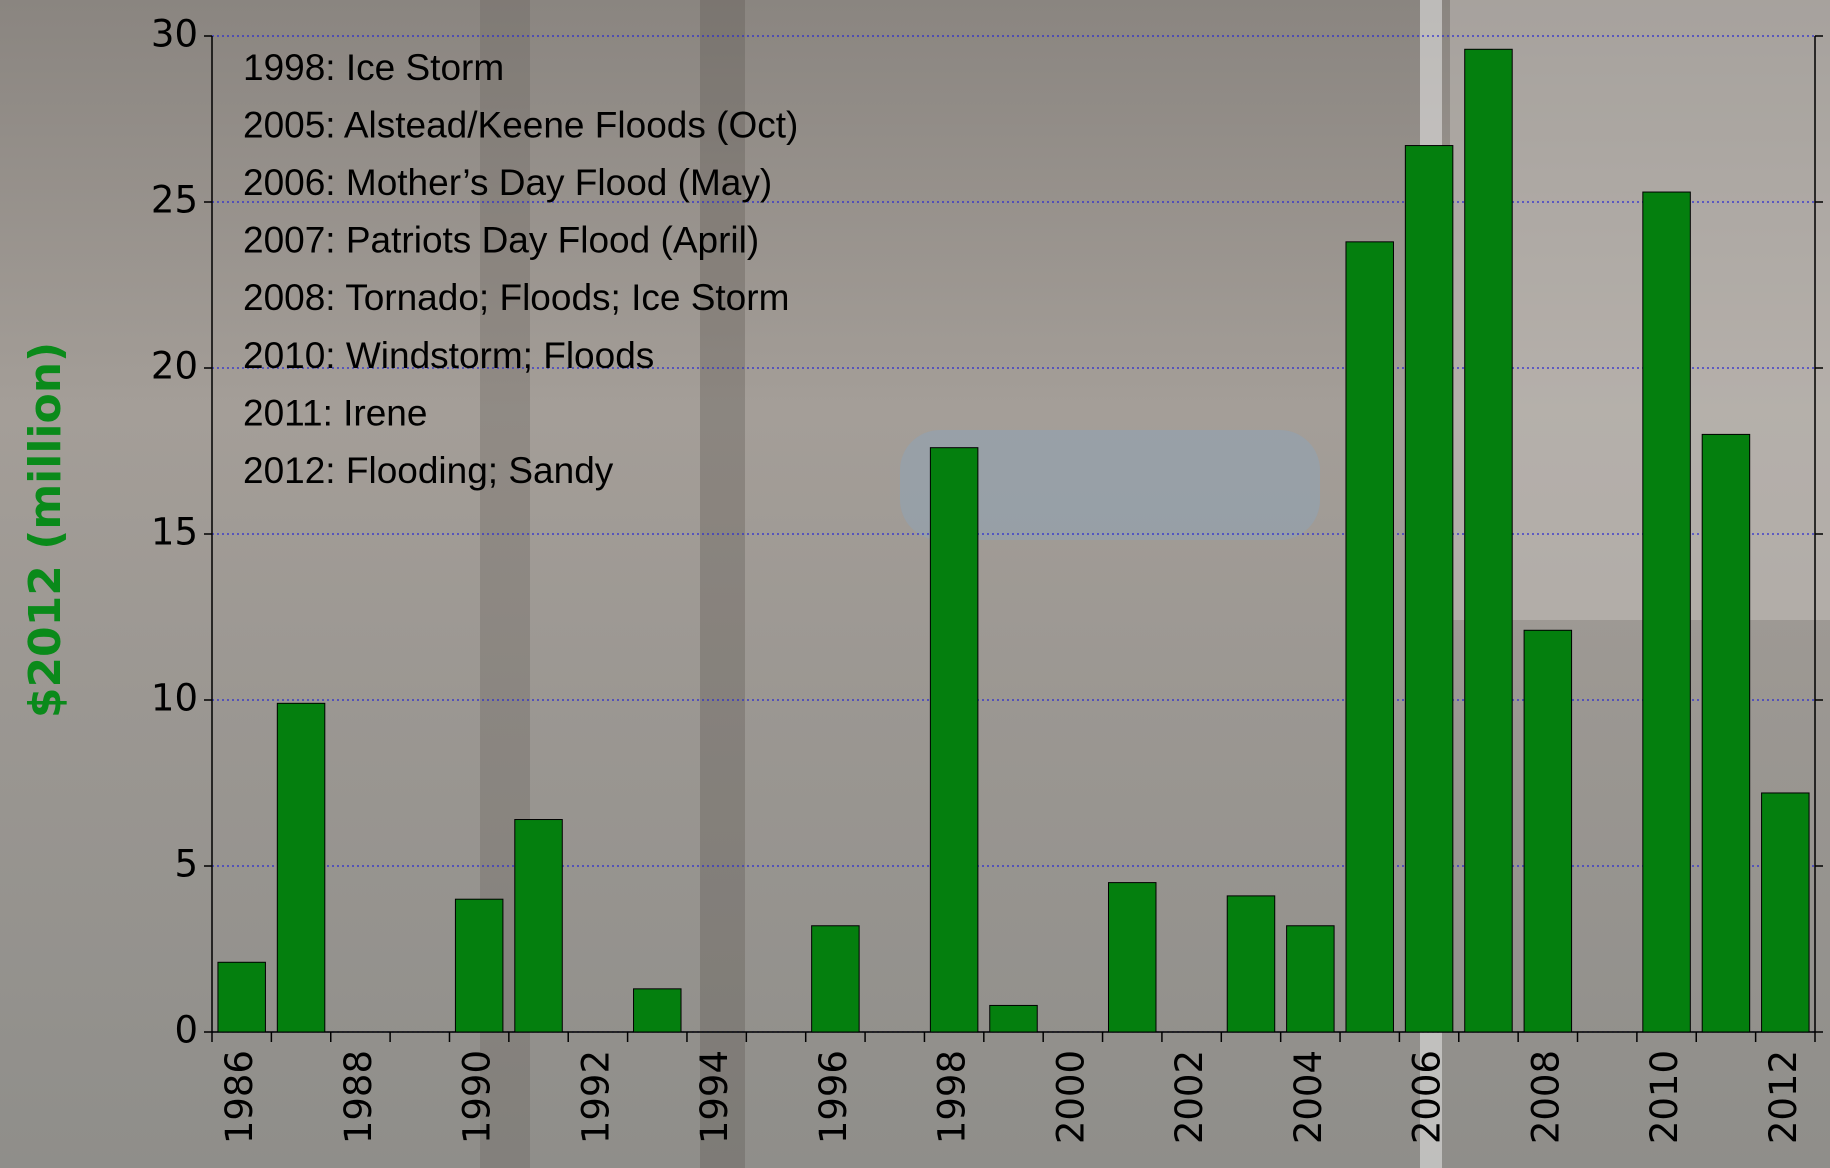 Image resolution: width=1830 pixels, height=1168 pixels. I want to click on x-tick-label: 1986, so click(239, 1097).